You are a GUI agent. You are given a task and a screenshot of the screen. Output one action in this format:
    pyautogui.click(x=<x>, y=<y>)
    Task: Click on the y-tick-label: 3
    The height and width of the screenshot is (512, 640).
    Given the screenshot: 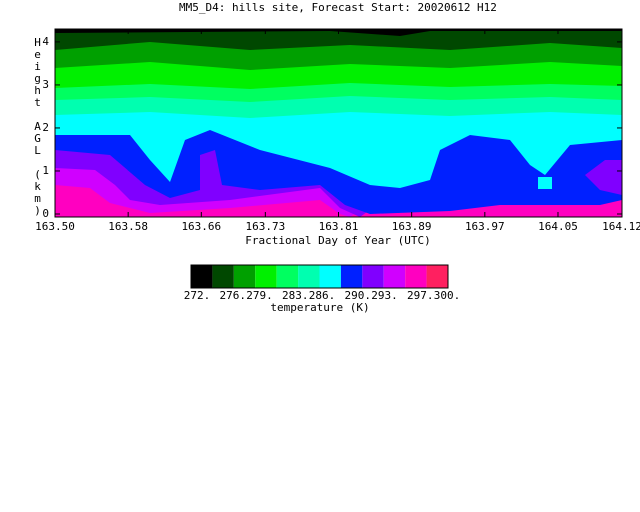 What is the action you would take?
    pyautogui.click(x=45, y=84)
    